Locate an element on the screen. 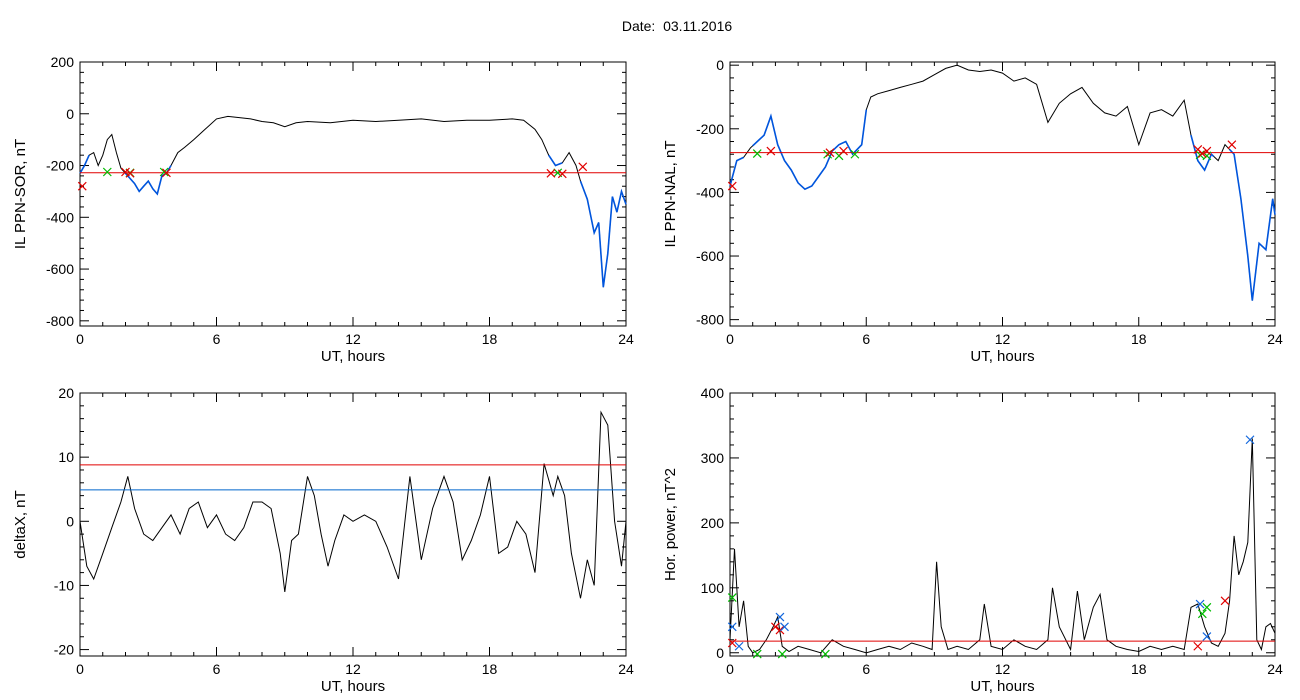 The image size is (1300, 700). y-axis-title: IL PPN-SOR, nT is located at coordinates (20, 194).